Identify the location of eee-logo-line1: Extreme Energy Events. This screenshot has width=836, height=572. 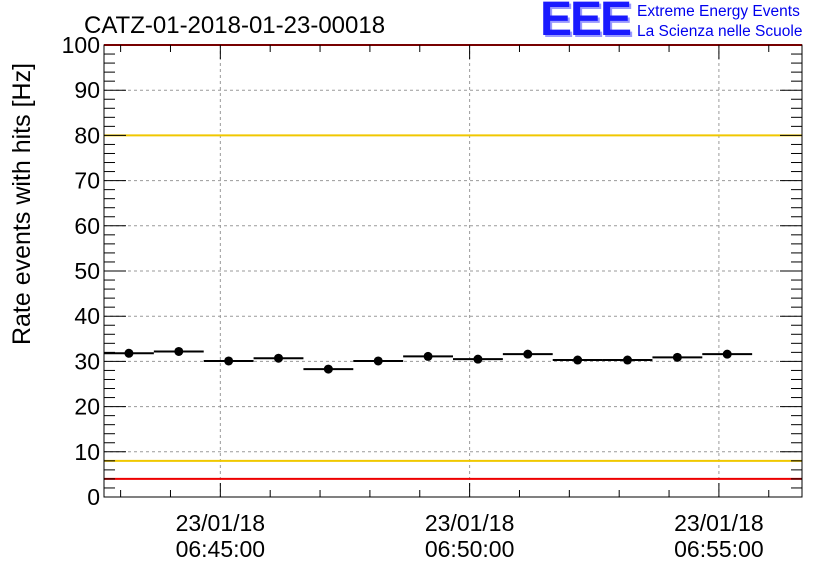
(718, 11).